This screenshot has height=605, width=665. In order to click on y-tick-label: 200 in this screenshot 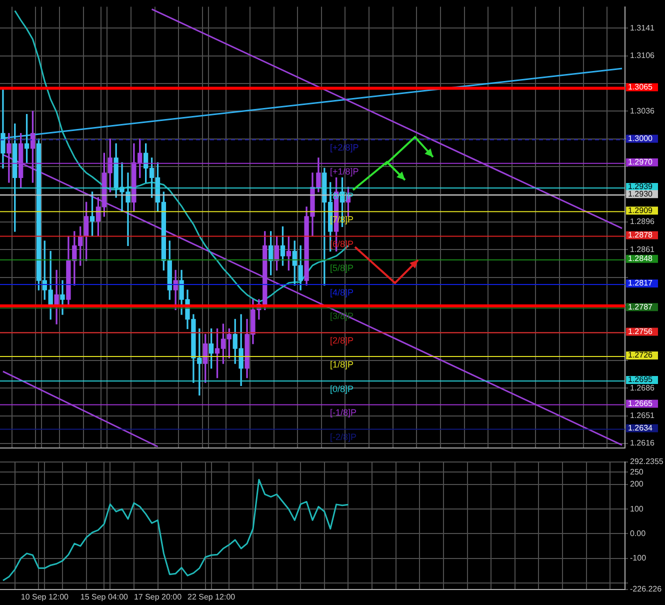, I will do `click(637, 484)`.